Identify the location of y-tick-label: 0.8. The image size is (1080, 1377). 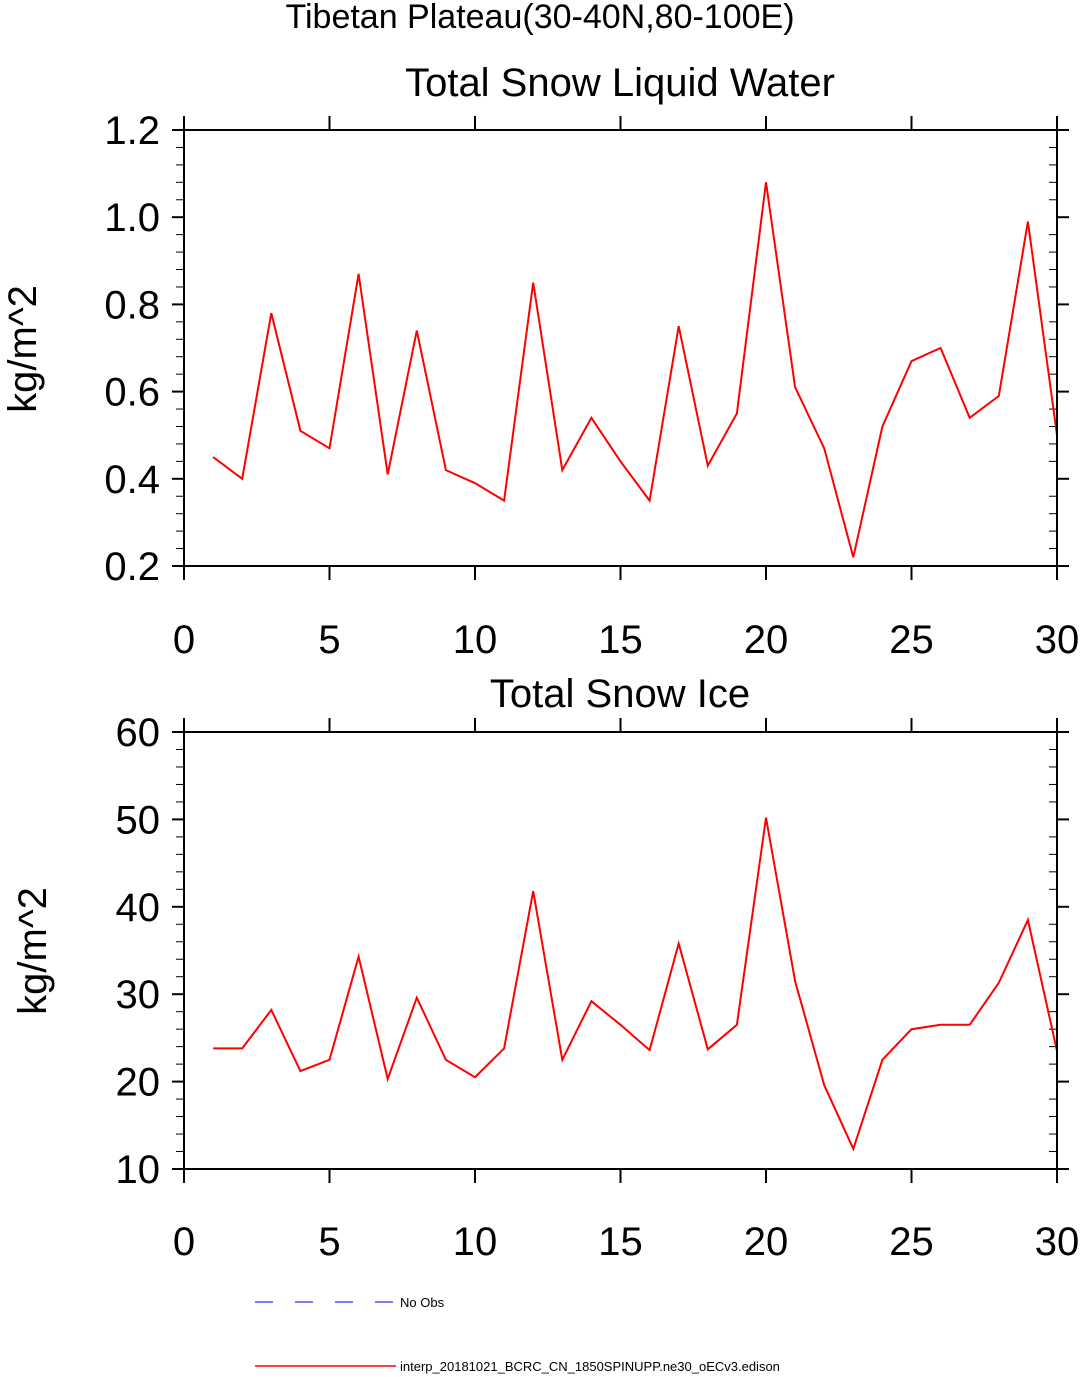
(132, 305).